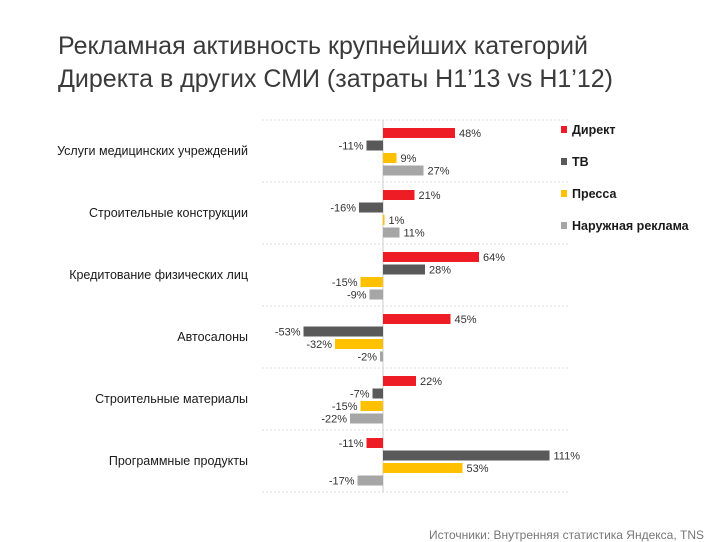 Image resolution: width=720 pixels, height=542 pixels. What do you see at coordinates (440, 271) in the screenshot?
I see `data-label: 28%` at bounding box center [440, 271].